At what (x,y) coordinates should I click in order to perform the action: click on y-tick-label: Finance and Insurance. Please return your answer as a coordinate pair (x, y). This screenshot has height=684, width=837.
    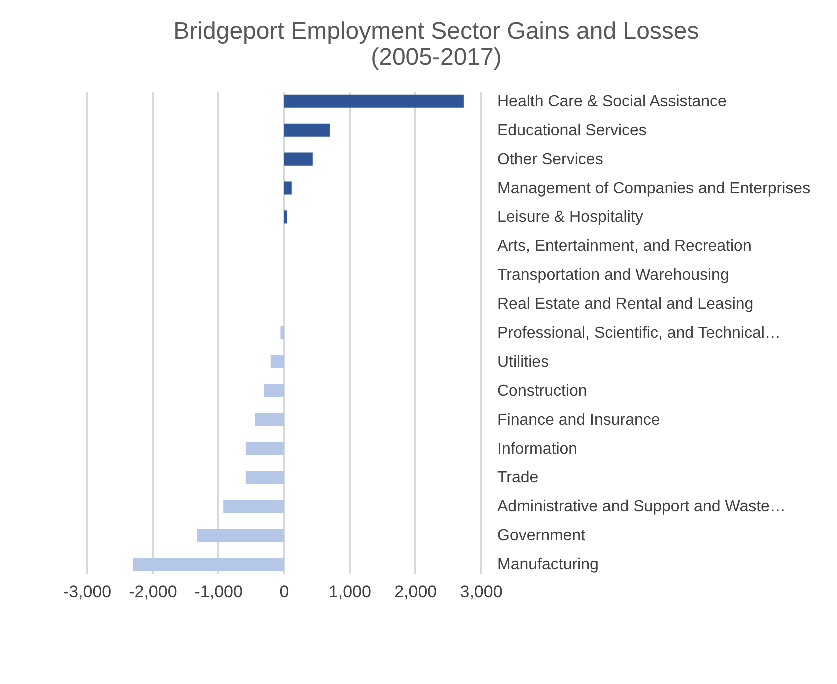
    Looking at the image, I should click on (579, 420).